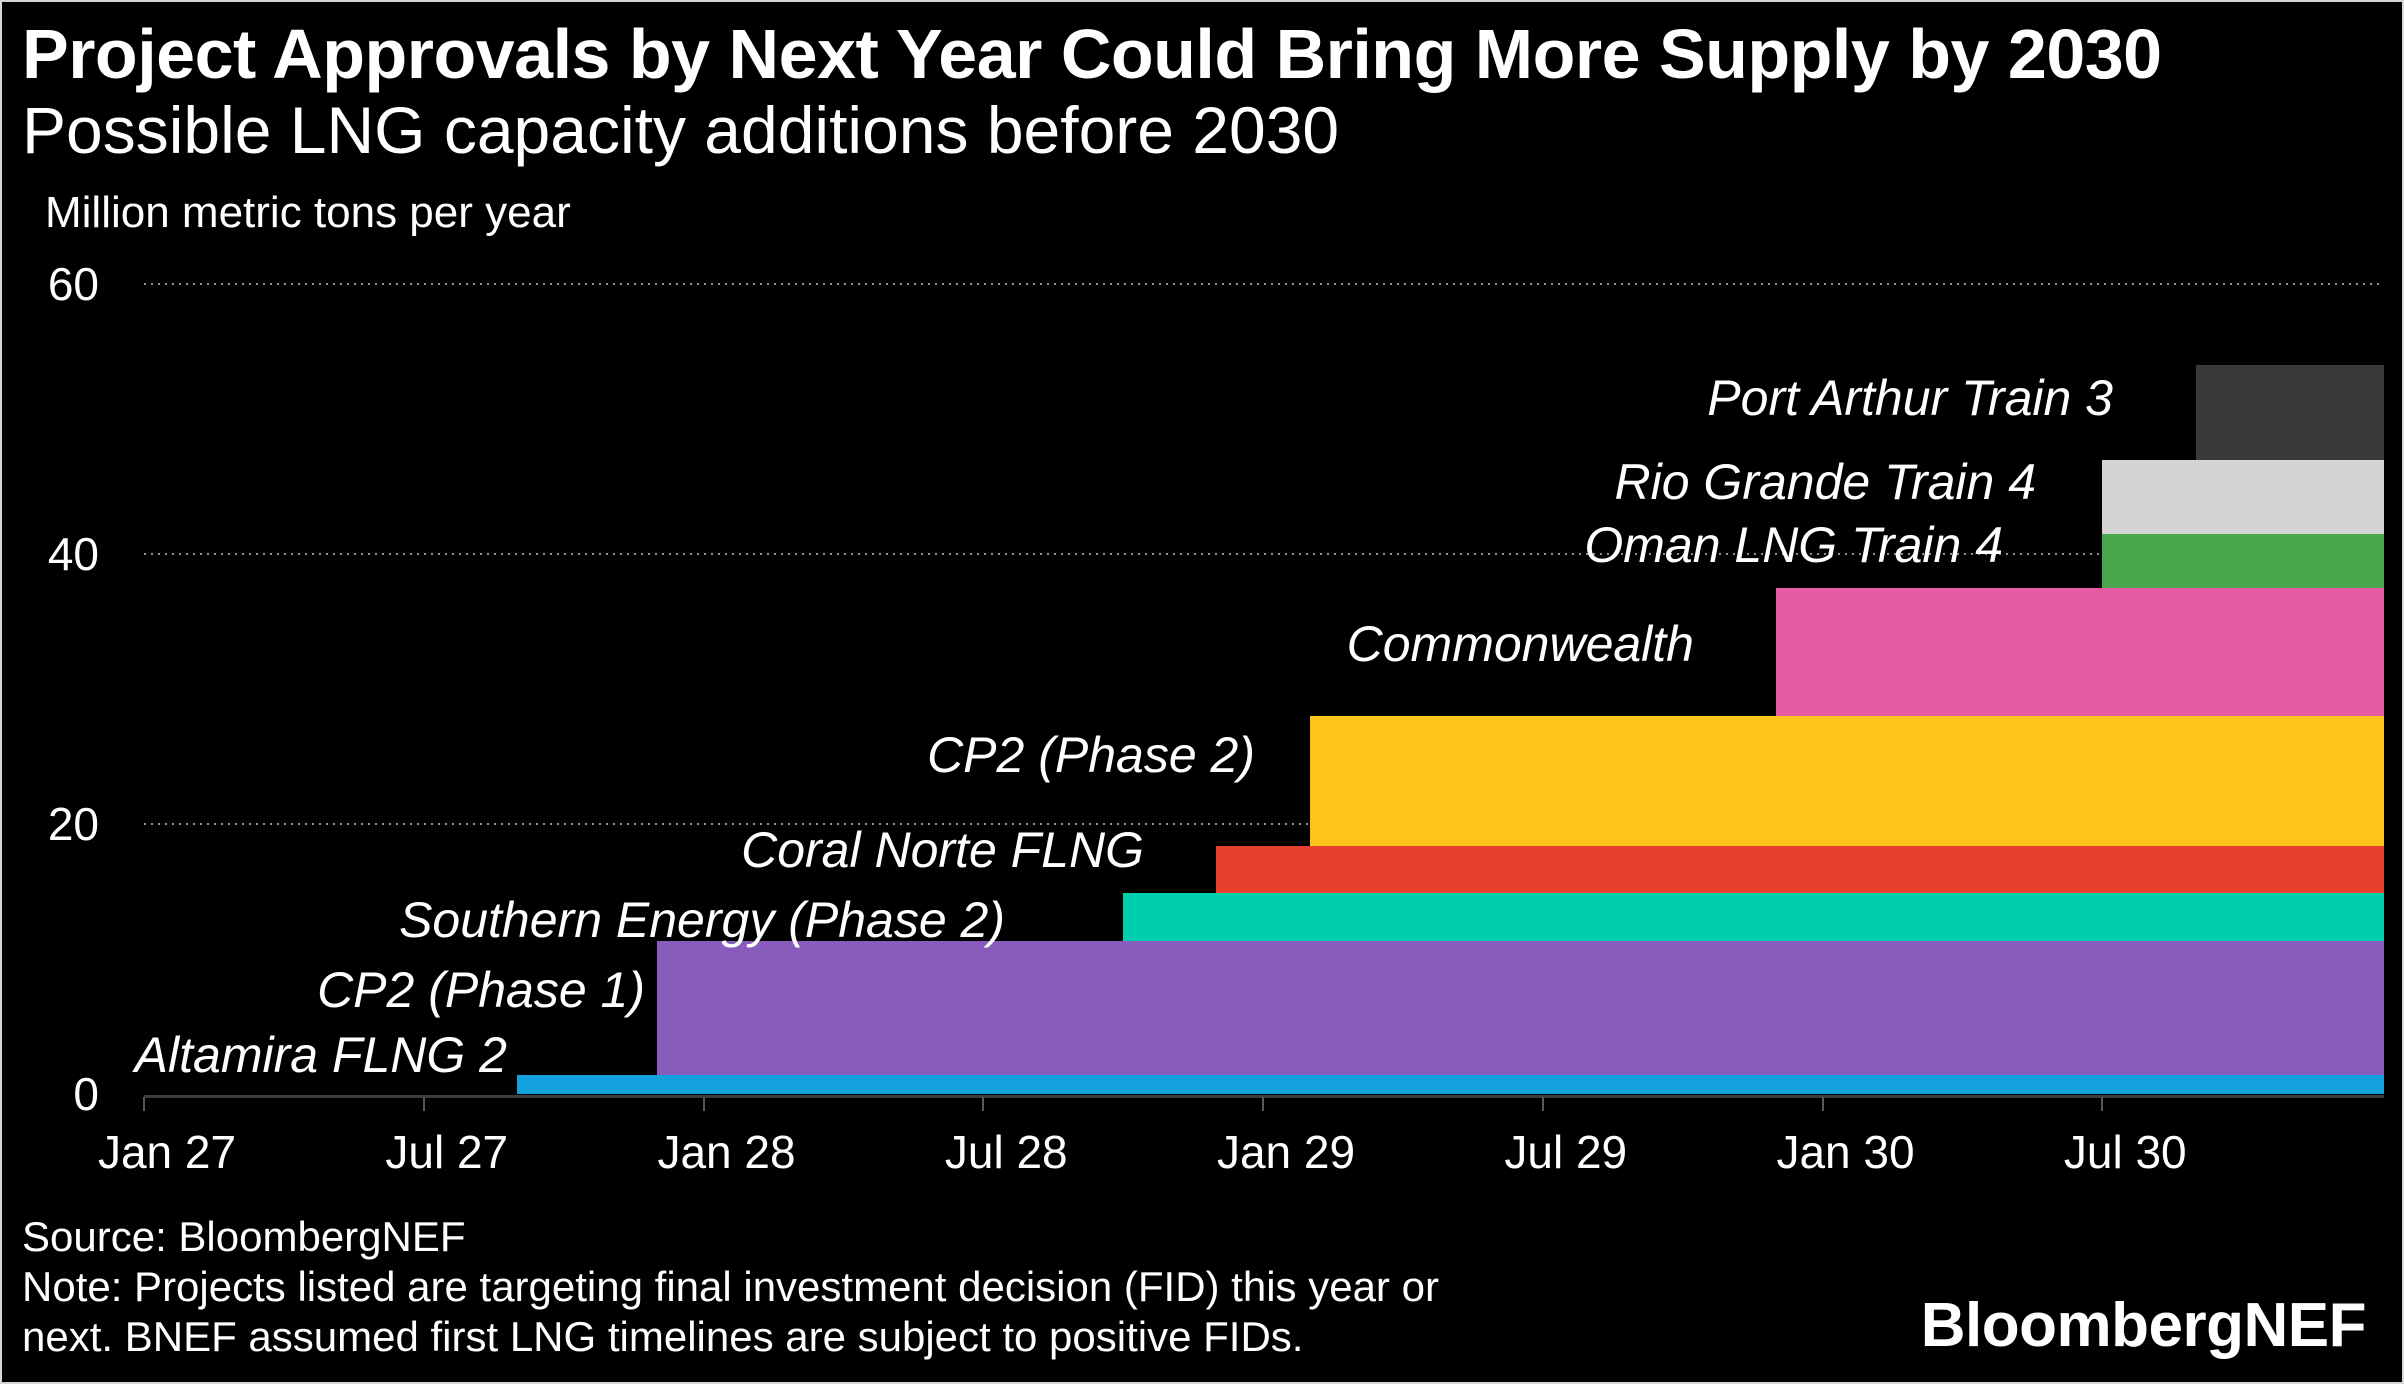  What do you see at coordinates (1800, 869) in the screenshot?
I see `band-coral-norte-flng` at bounding box center [1800, 869].